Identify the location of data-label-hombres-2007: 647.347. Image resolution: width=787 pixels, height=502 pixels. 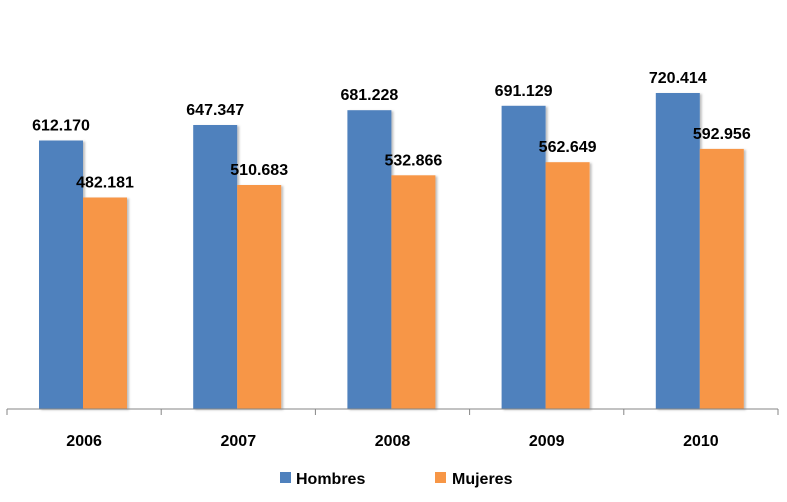
(215, 110).